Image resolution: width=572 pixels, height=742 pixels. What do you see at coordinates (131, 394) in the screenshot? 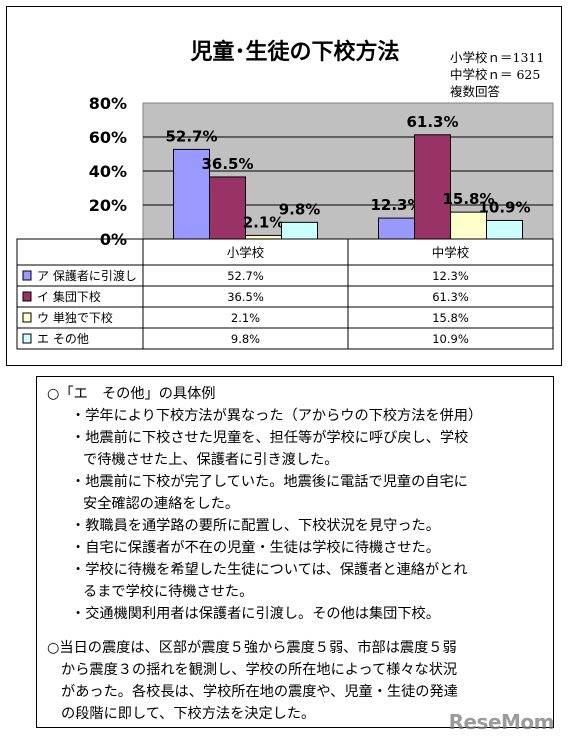
I see `notes-heading: ○「エ その他」の具体例` at bounding box center [131, 394].